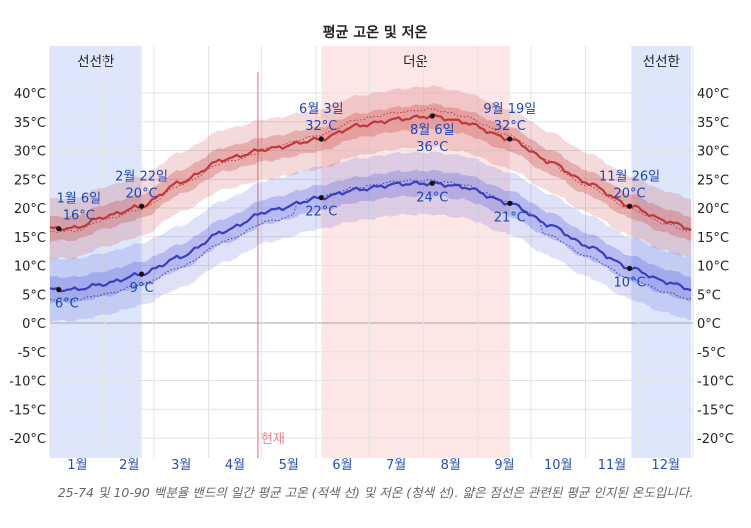 This screenshot has height=528, width=751. Describe the element at coordinates (510, 217) in the screenshot. I see `annotation-temp-label: 21°C` at that location.